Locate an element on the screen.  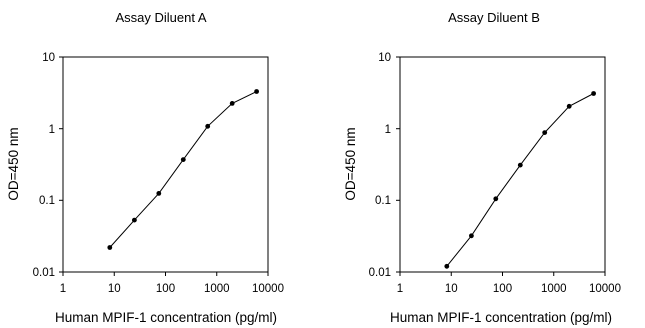
x-ticks-b: 1 10 100 1000 10000 is located at coordinates (509, 283).